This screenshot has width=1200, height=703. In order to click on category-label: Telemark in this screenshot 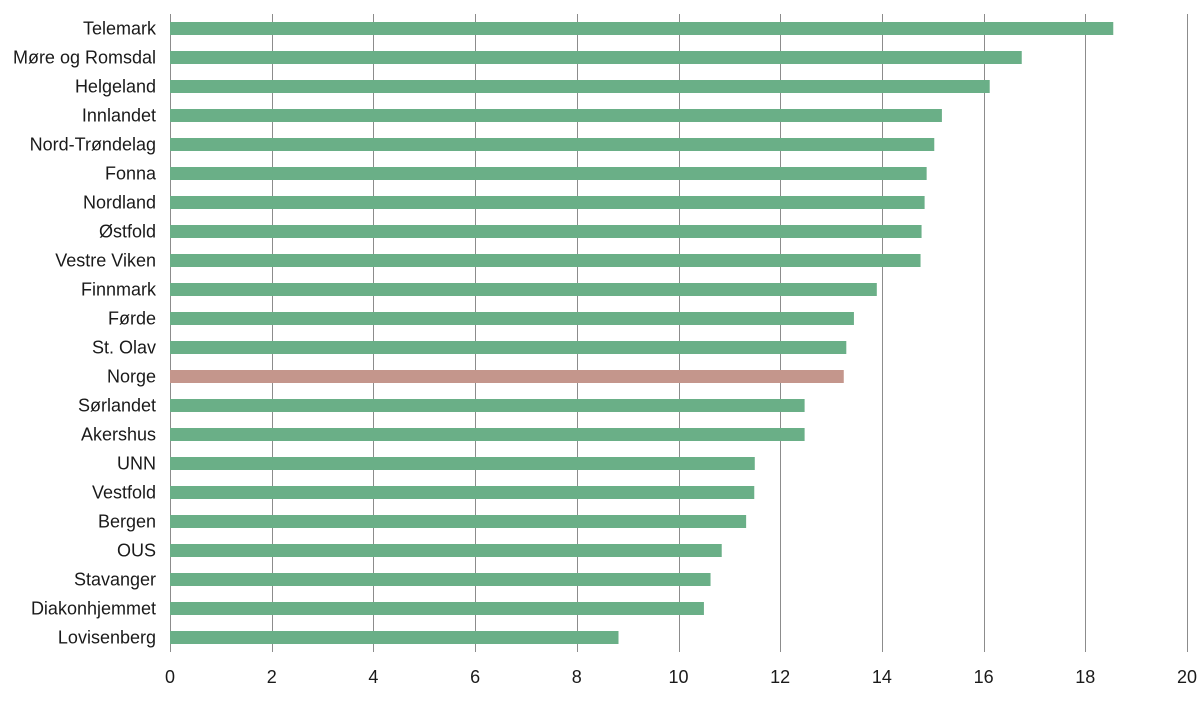, I will do `click(120, 29)`.